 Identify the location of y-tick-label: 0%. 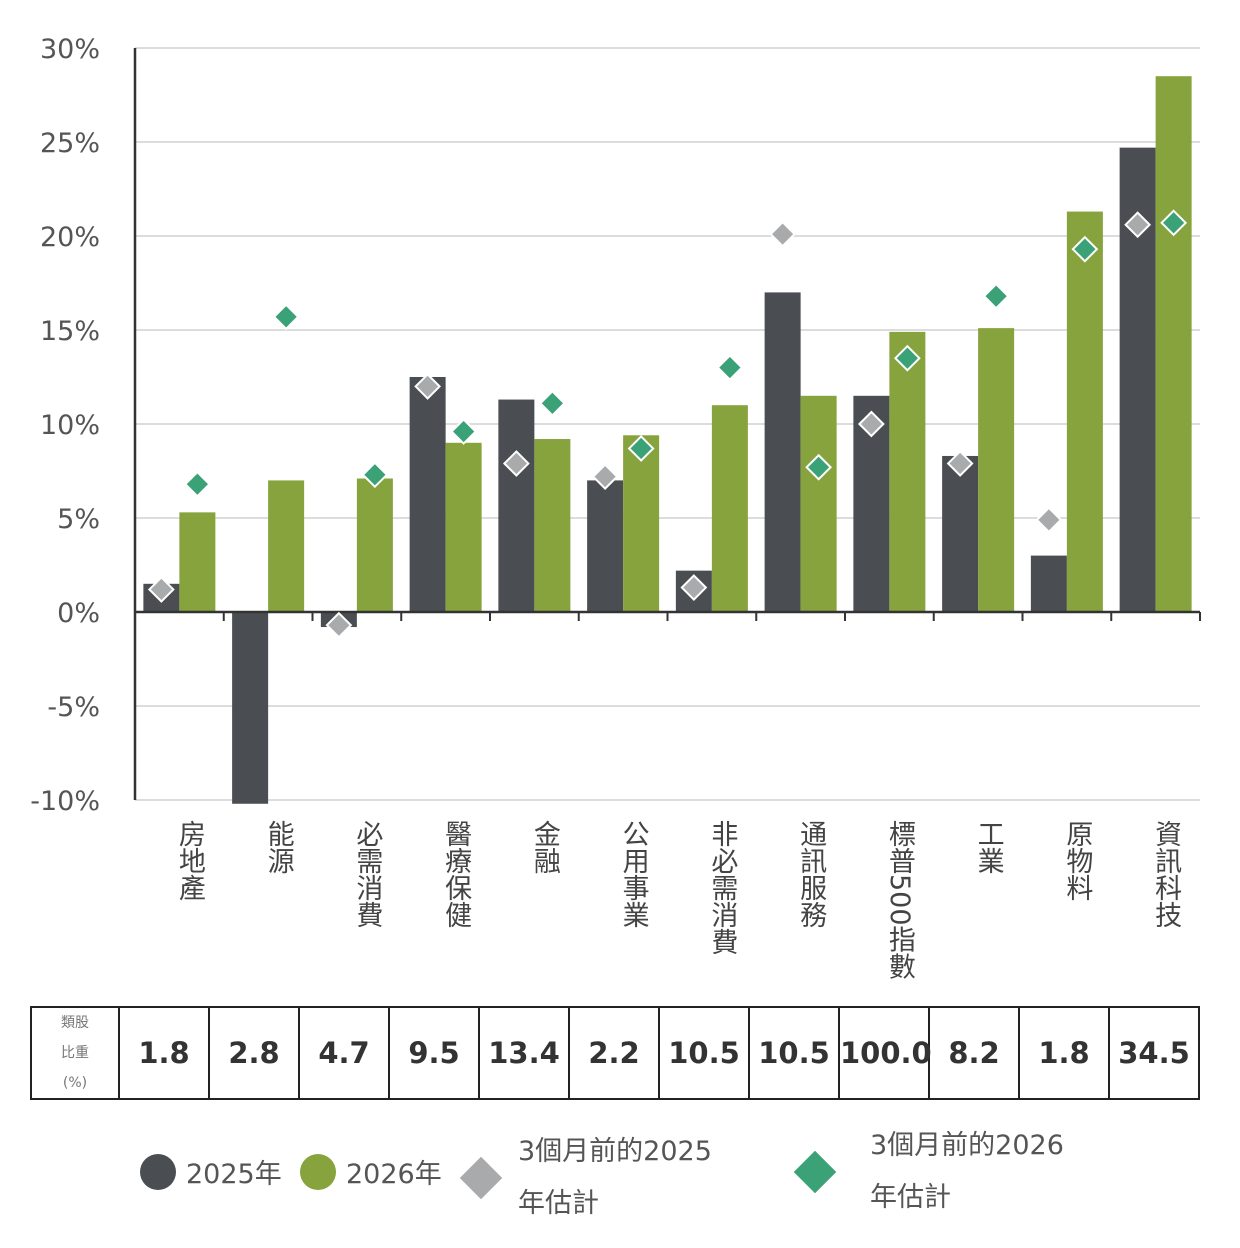
(78, 613).